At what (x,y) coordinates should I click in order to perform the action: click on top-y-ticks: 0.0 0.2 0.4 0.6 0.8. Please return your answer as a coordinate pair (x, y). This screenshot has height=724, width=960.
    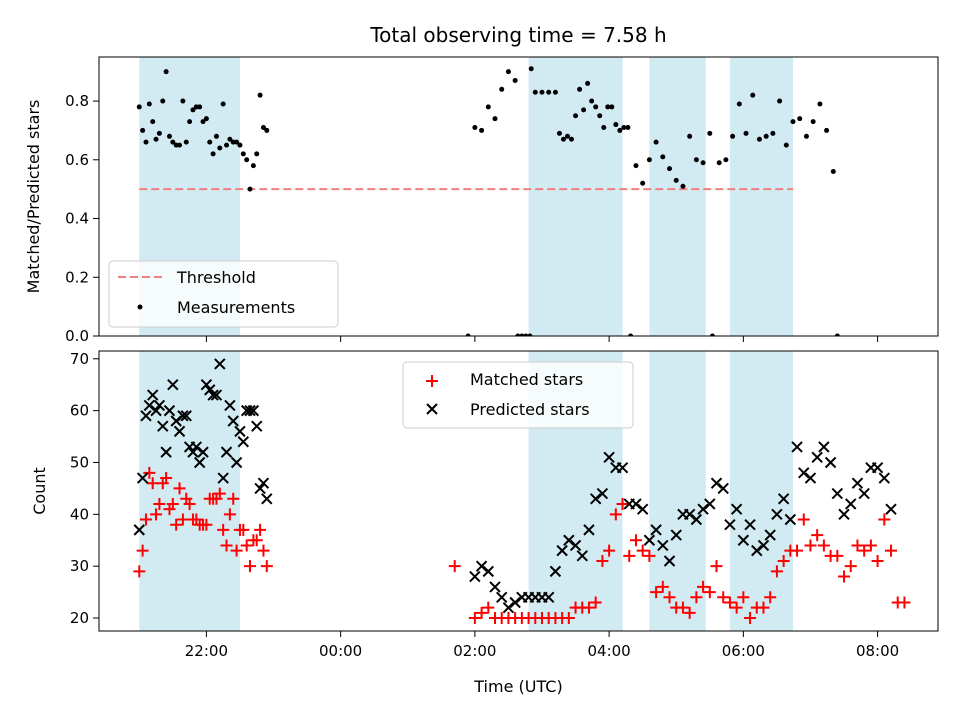
    Looking at the image, I should click on (82, 218).